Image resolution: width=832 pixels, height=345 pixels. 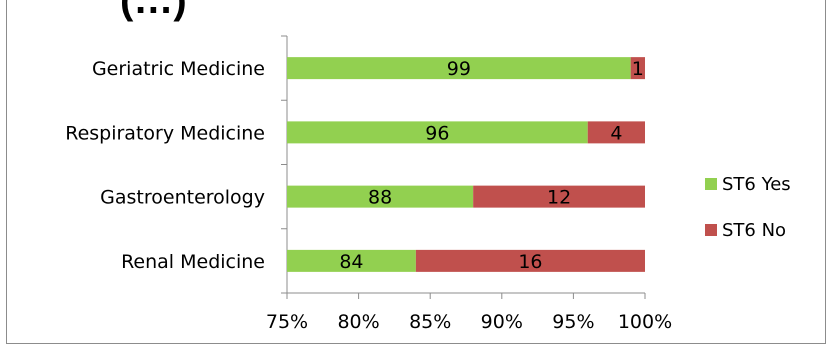 What do you see at coordinates (756, 184) in the screenshot?
I see `legend-label: ST6 Yes` at bounding box center [756, 184].